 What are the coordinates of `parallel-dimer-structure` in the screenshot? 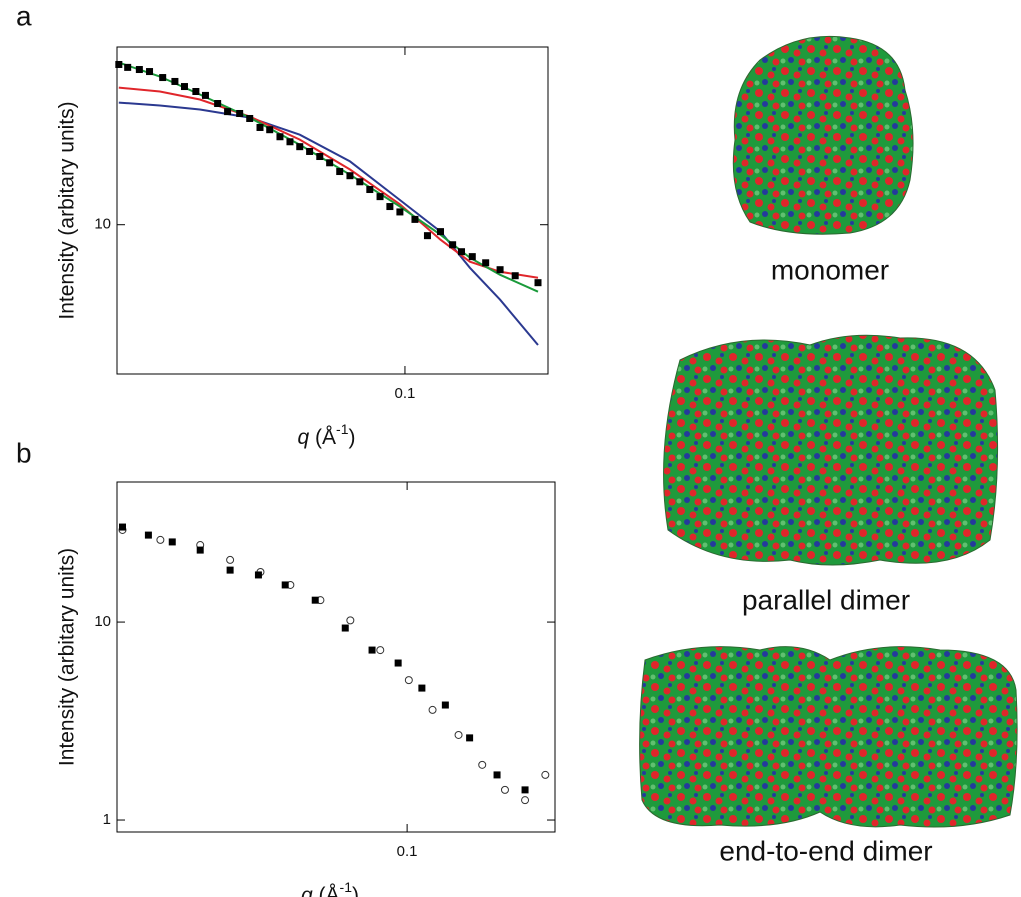 It's located at (831, 450).